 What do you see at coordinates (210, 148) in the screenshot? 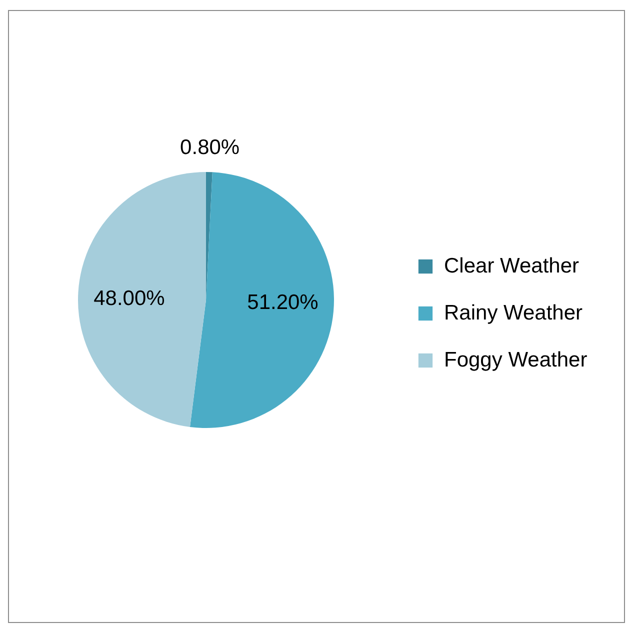
I see `data-label: 0.80%` at bounding box center [210, 148].